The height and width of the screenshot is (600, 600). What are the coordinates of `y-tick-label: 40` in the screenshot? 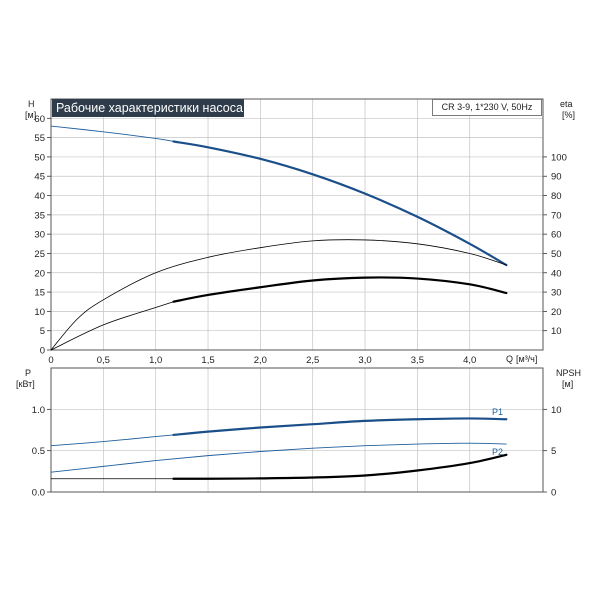 It's located at (39, 196).